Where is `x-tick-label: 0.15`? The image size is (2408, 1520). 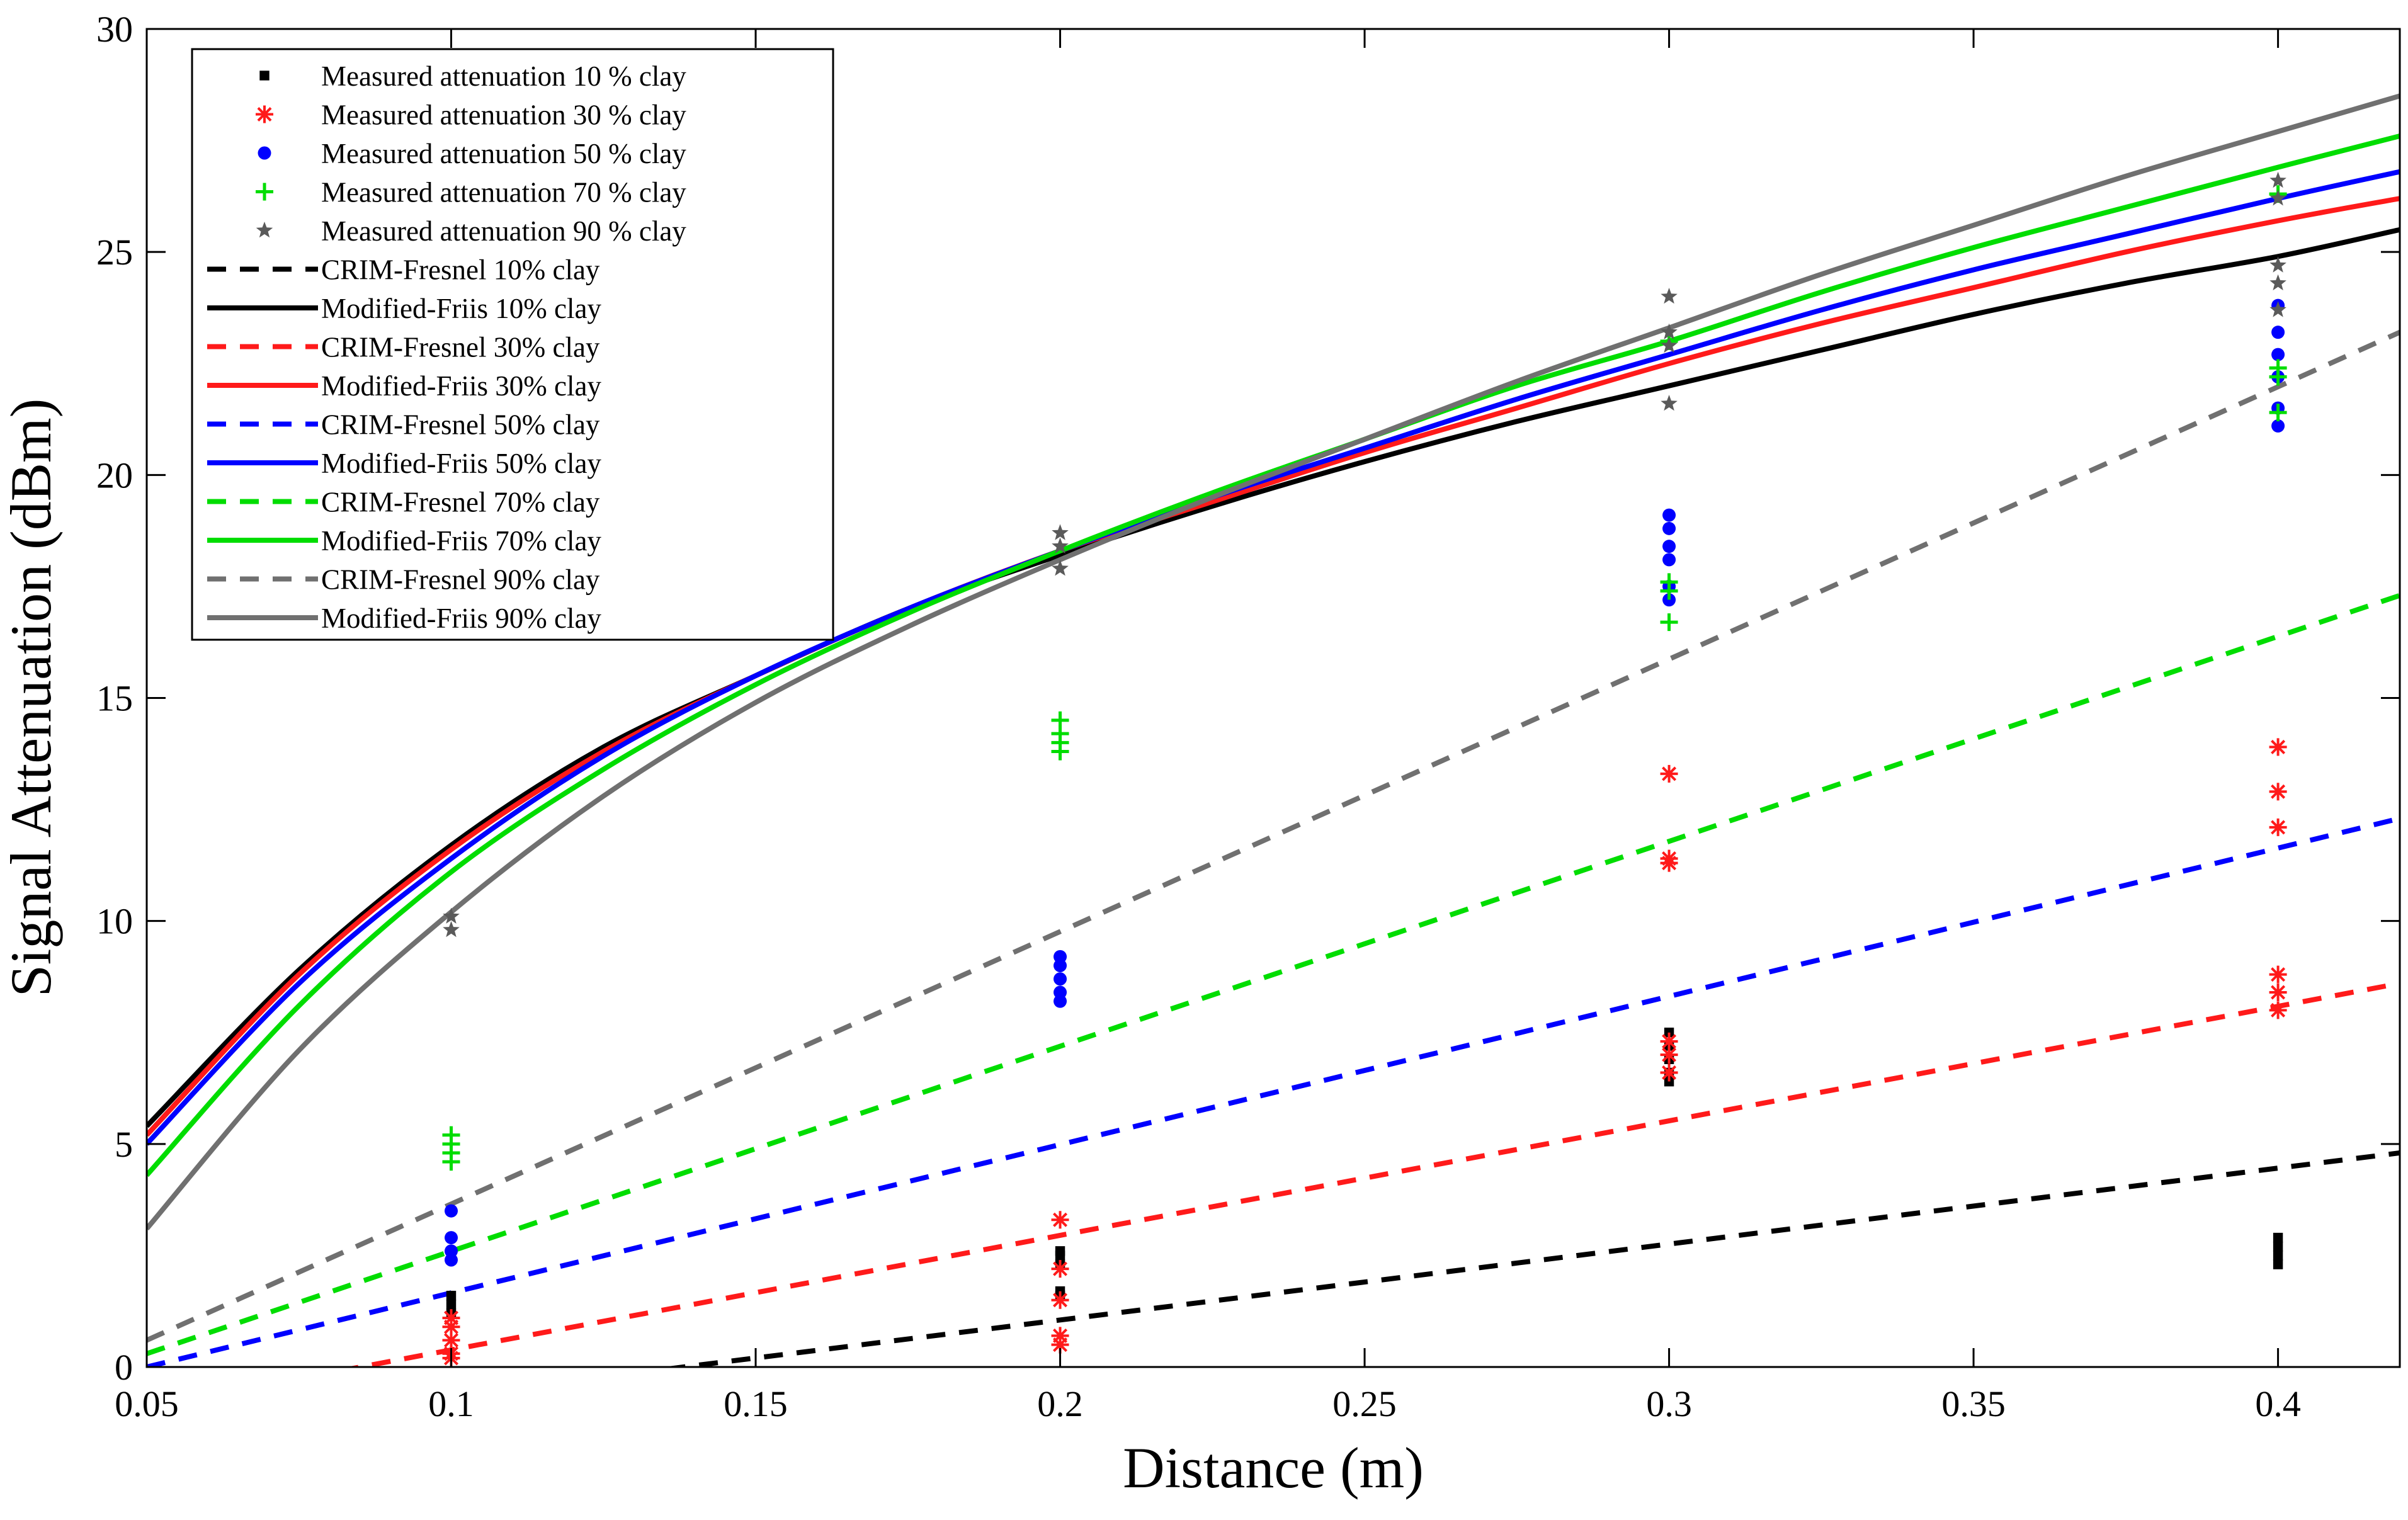 x-tick-label: 0.15 is located at coordinates (756, 1404).